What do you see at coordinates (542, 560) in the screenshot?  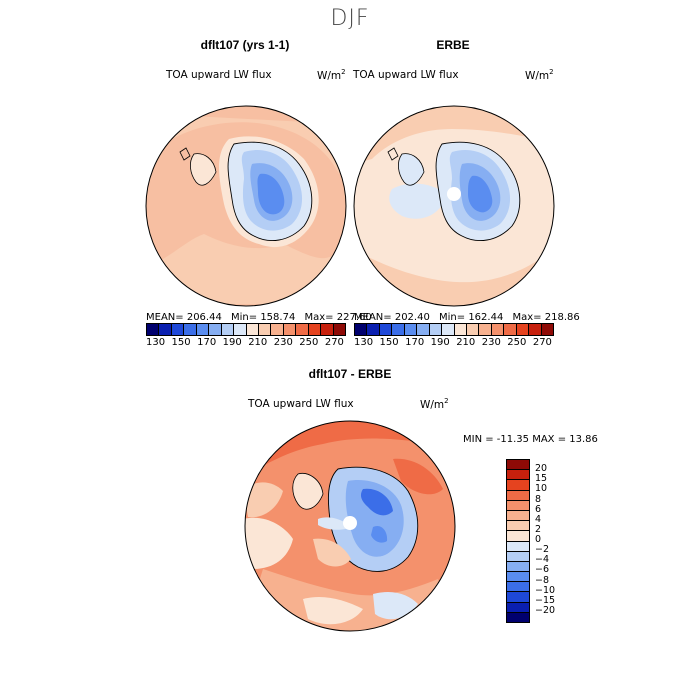 I see `colorbar-tick-label: −4` at bounding box center [542, 560].